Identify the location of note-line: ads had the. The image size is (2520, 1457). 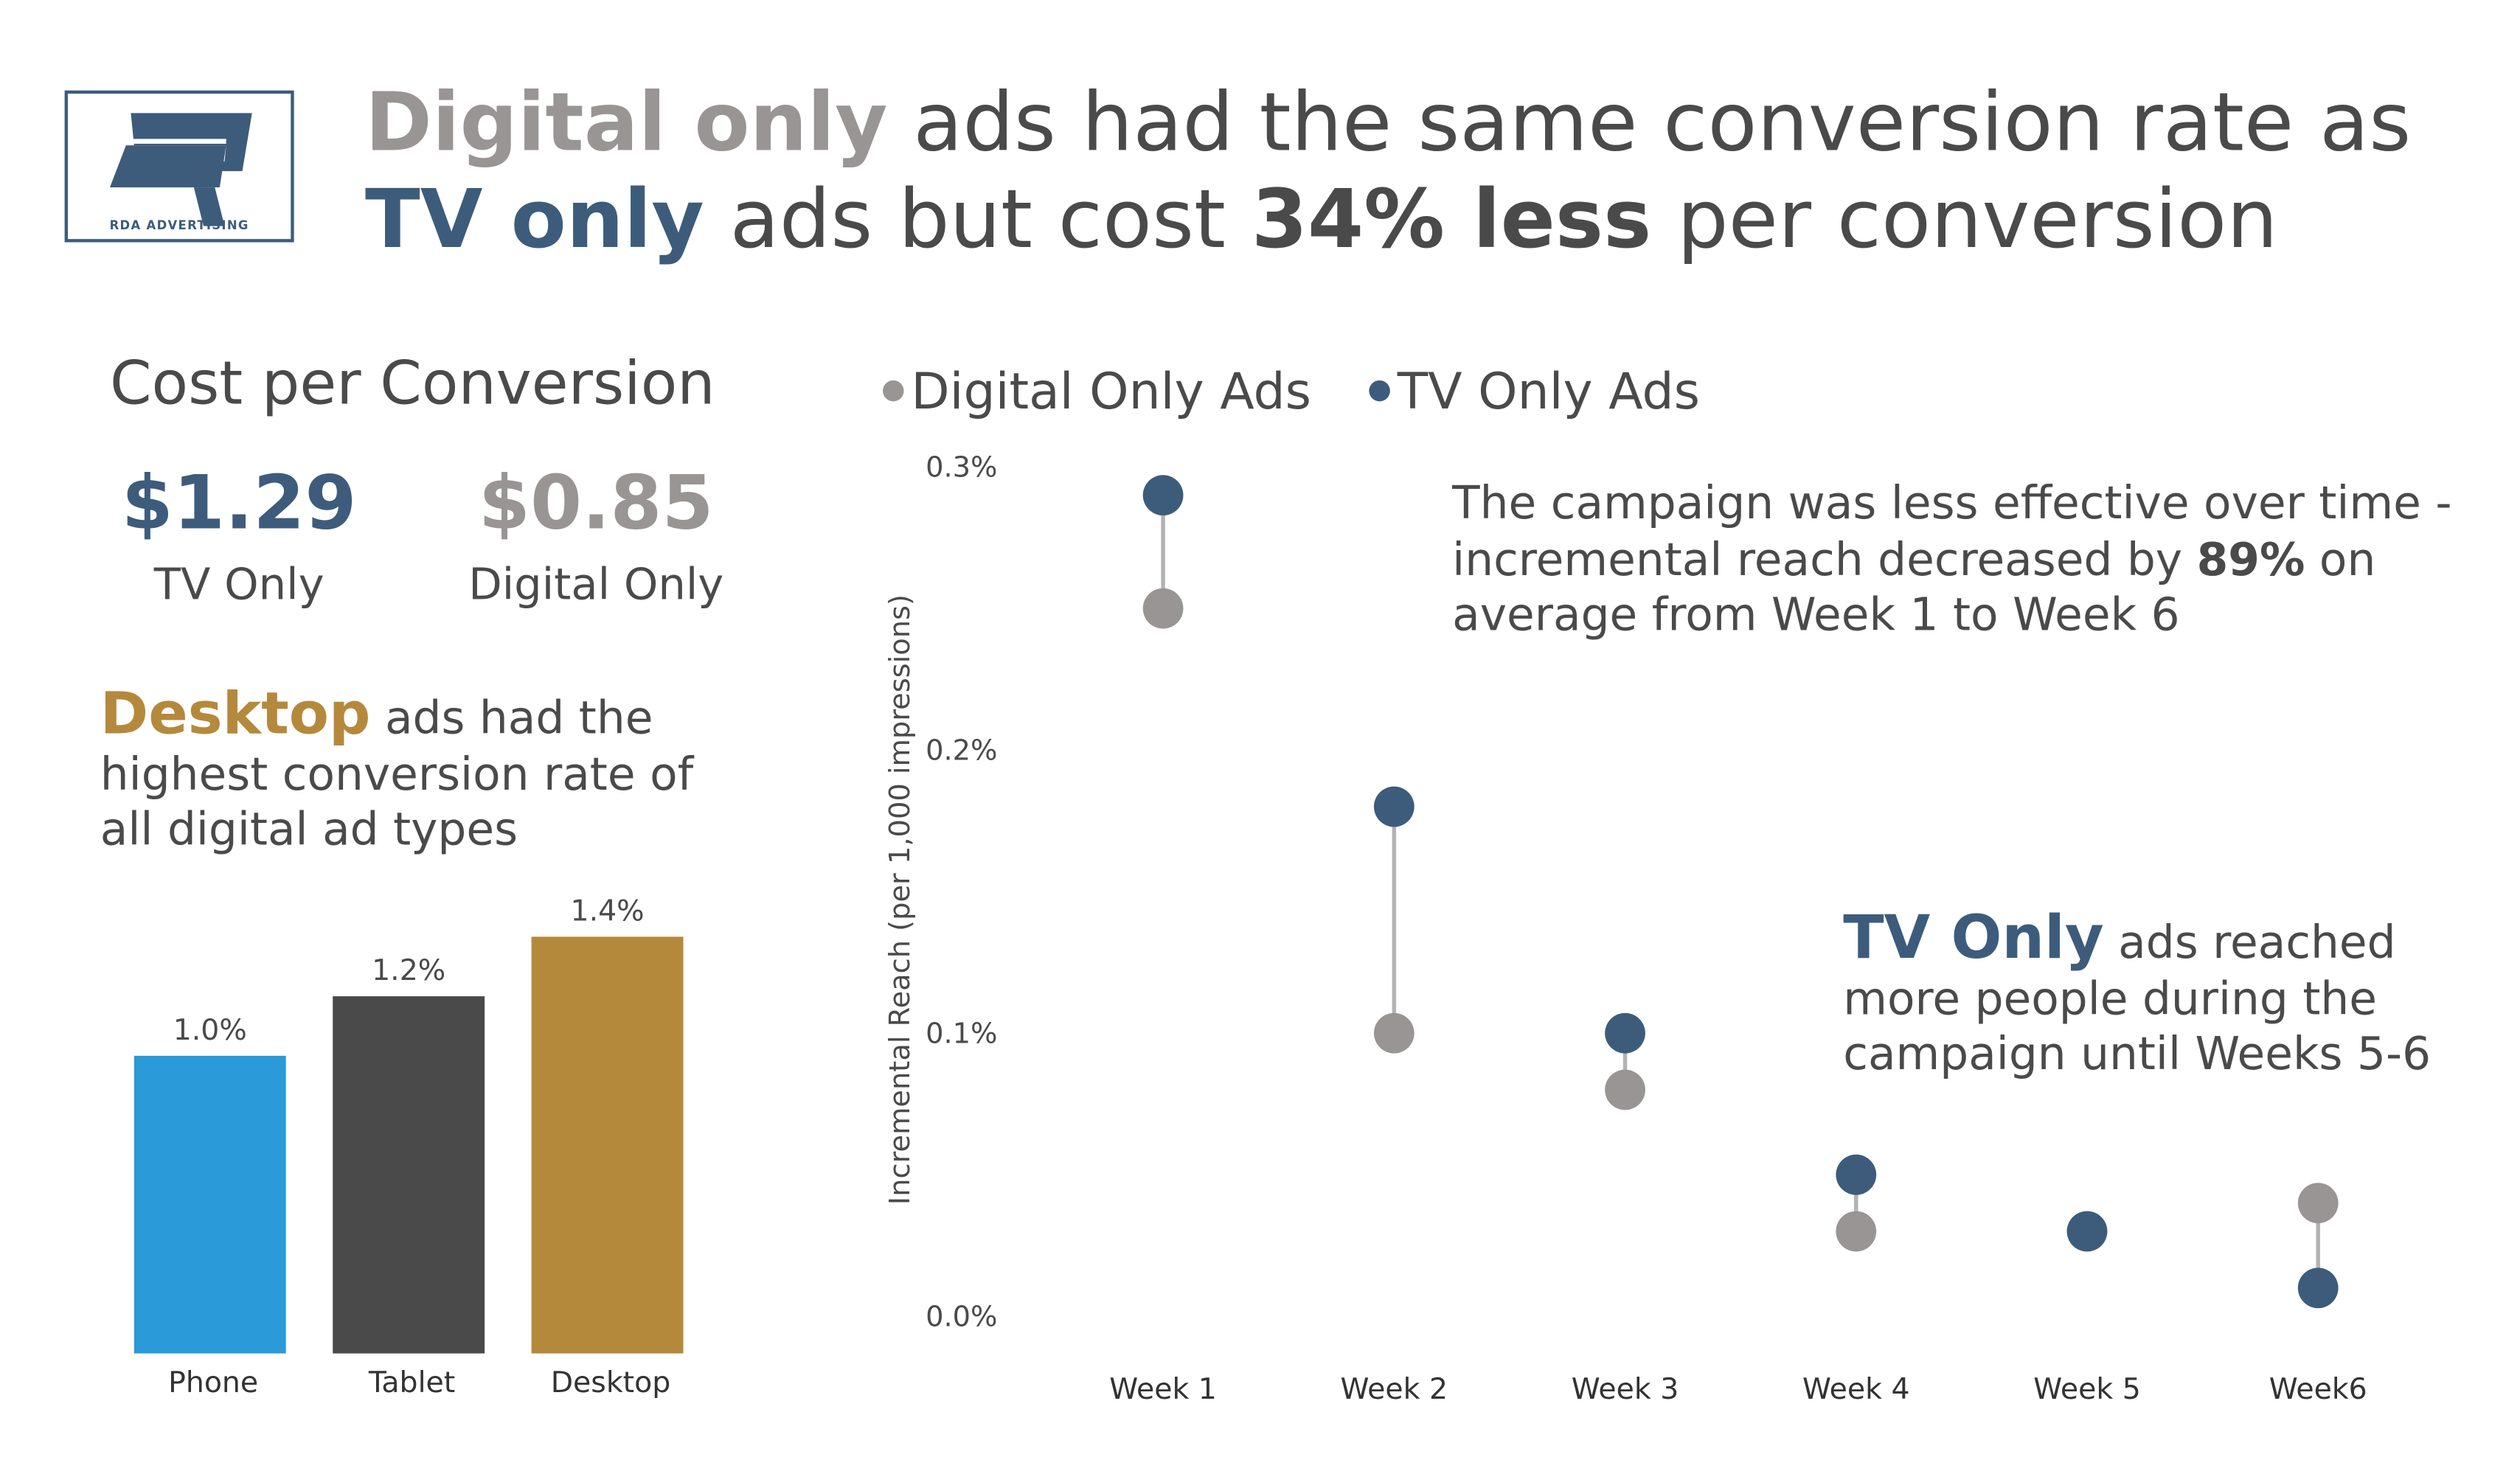
(511, 718).